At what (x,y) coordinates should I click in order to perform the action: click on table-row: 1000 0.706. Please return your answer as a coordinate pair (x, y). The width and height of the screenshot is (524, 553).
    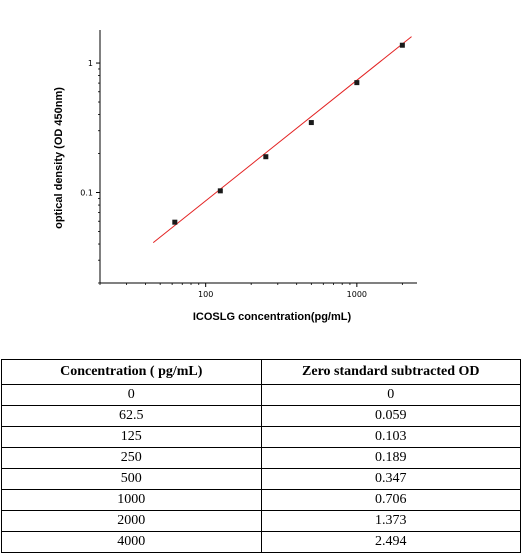
    Looking at the image, I should click on (261, 500).